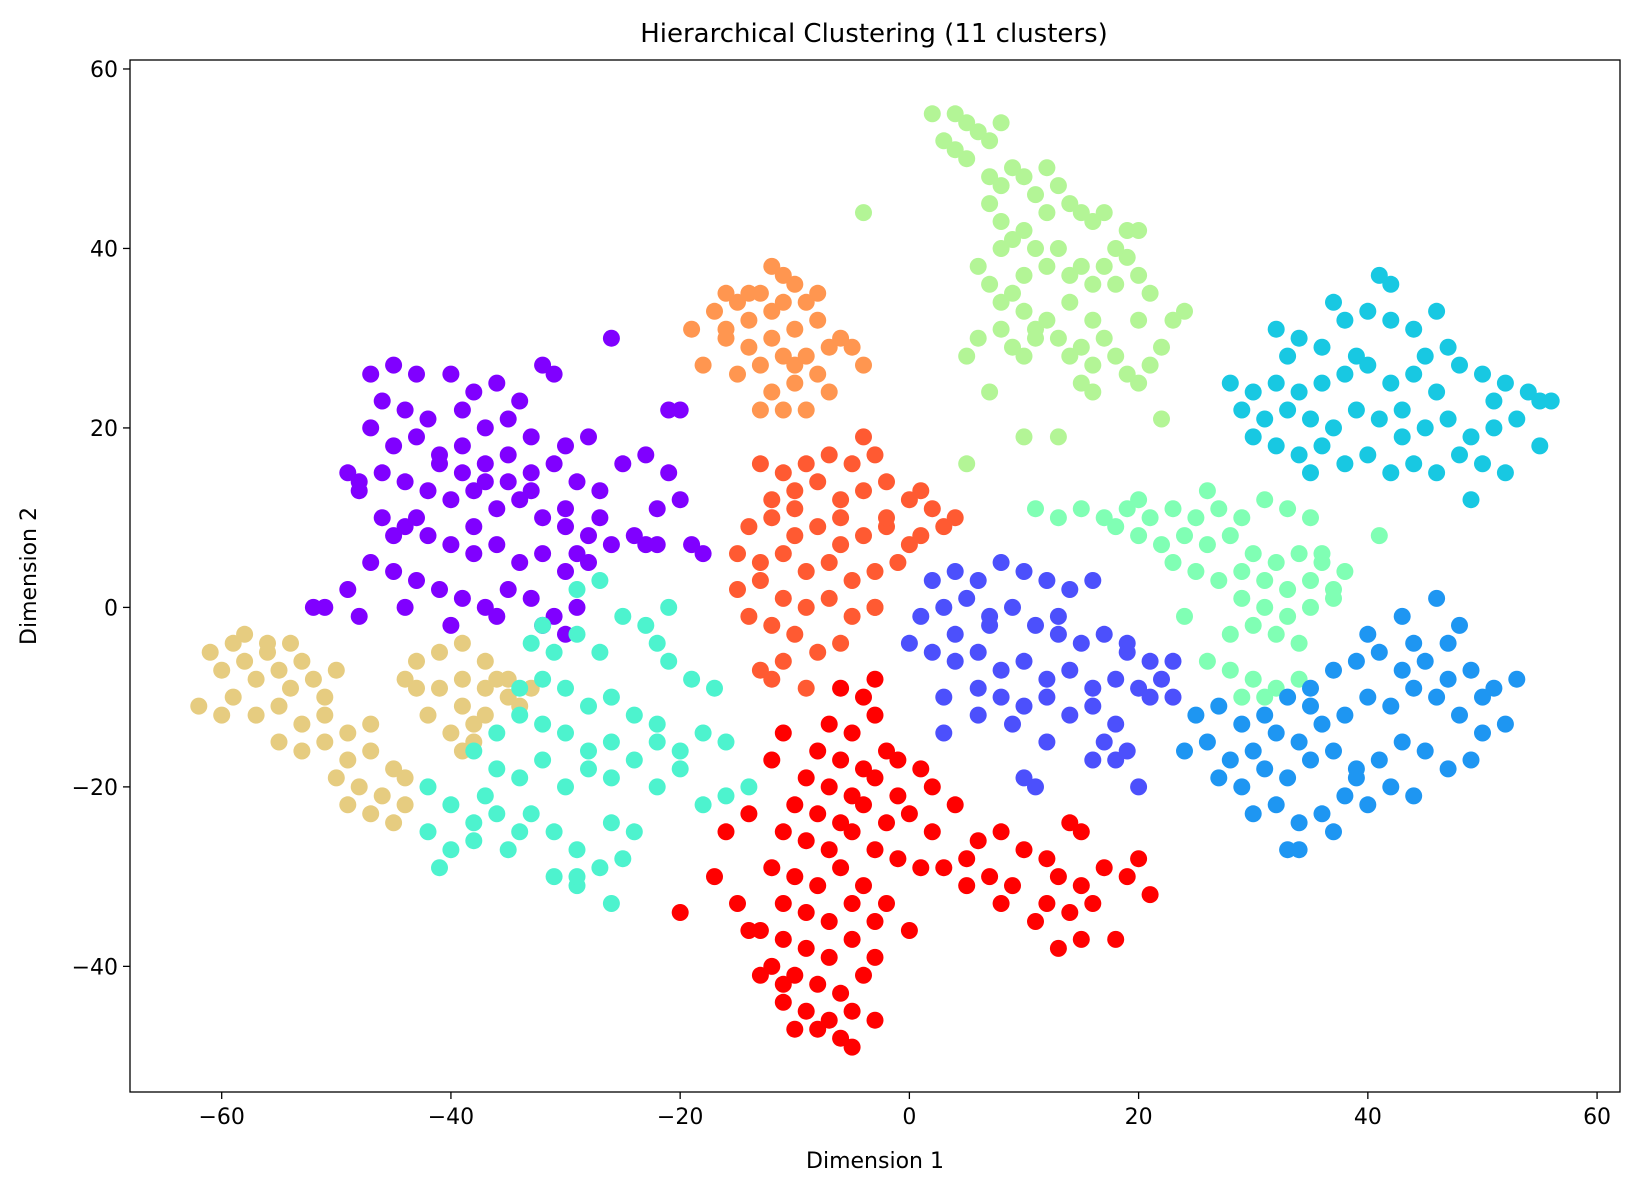 The image size is (1637, 1194). Describe the element at coordinates (909, 1117) in the screenshot. I see `x-tick-label: 0` at that location.